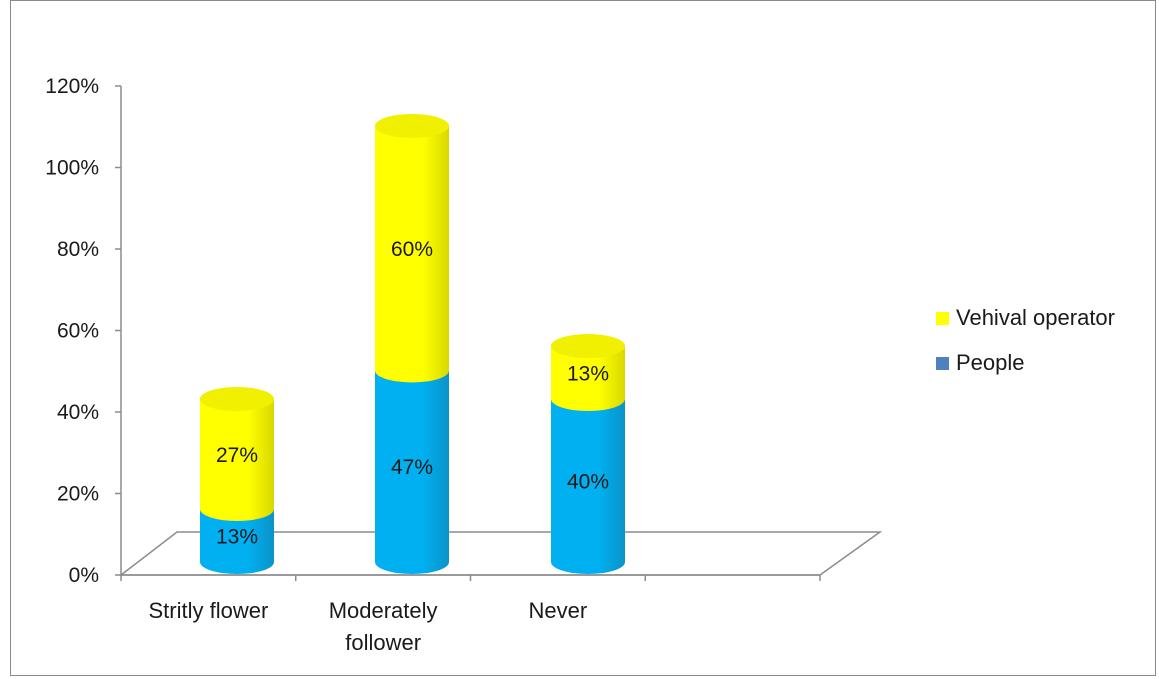 Image resolution: width=1159 pixels, height=679 pixels. What do you see at coordinates (558, 610) in the screenshot?
I see `x-category-label: Never` at bounding box center [558, 610].